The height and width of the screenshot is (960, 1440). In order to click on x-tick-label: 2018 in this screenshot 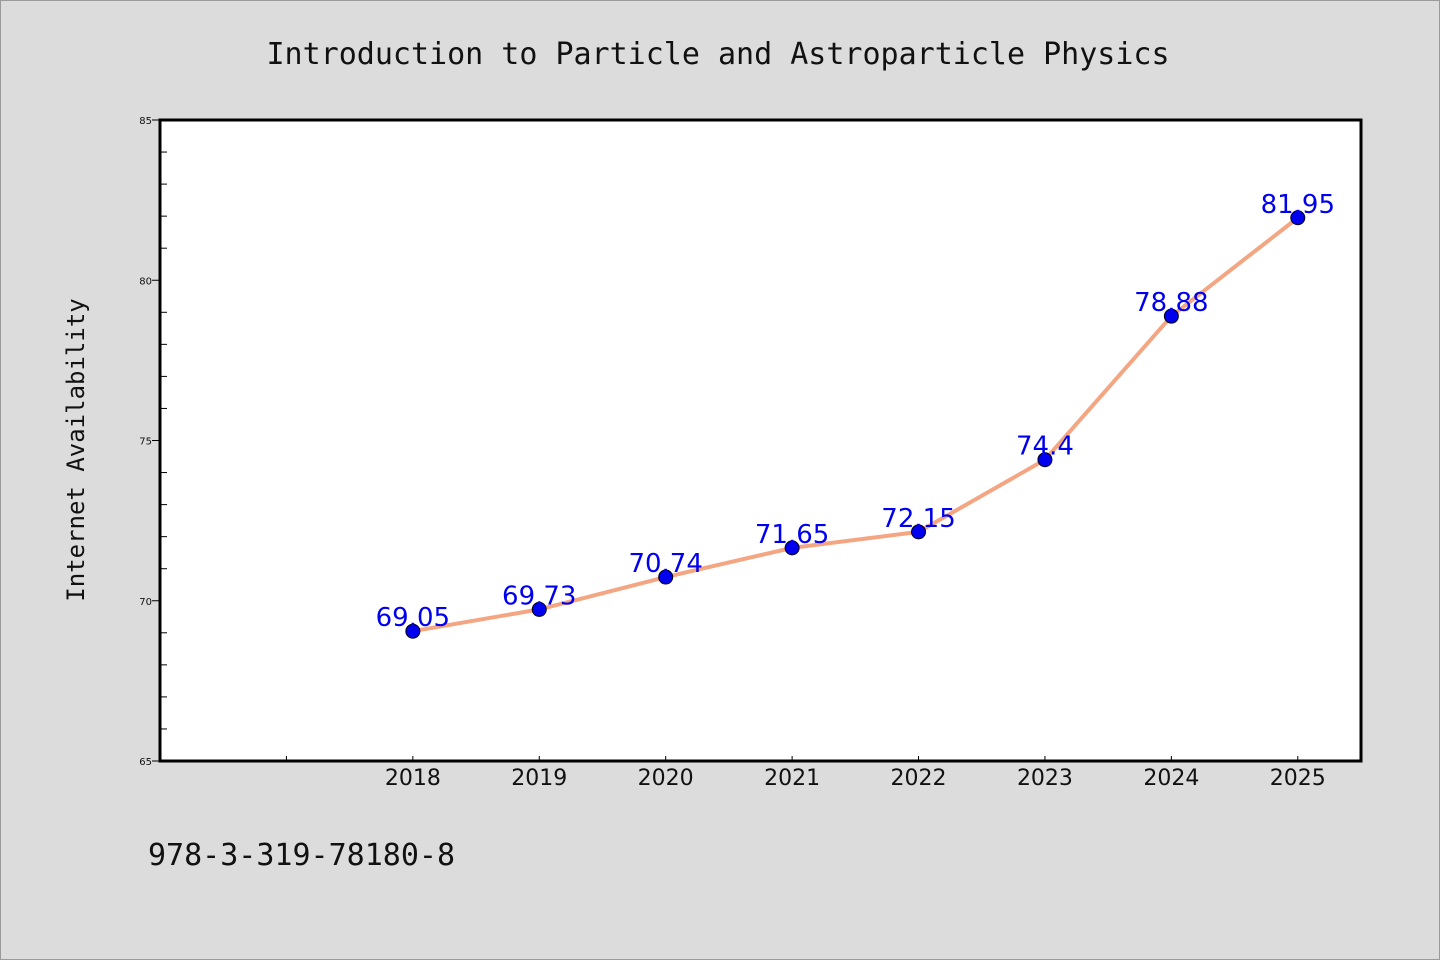, I will do `click(413, 778)`.